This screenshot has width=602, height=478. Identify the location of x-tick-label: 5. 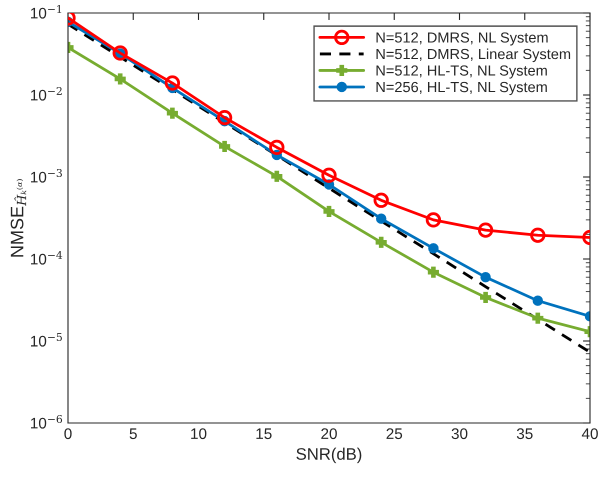
(133, 434).